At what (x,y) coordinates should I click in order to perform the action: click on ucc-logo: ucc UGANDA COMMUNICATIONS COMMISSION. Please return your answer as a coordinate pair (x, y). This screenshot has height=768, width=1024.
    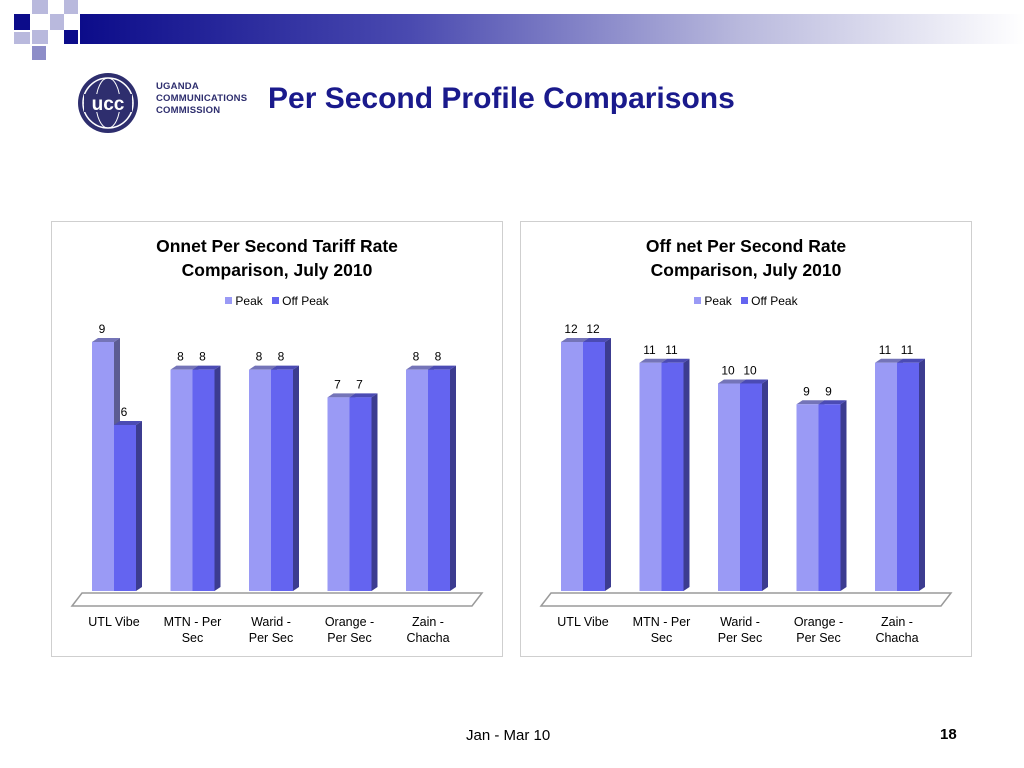
    Looking at the image, I should click on (162, 103).